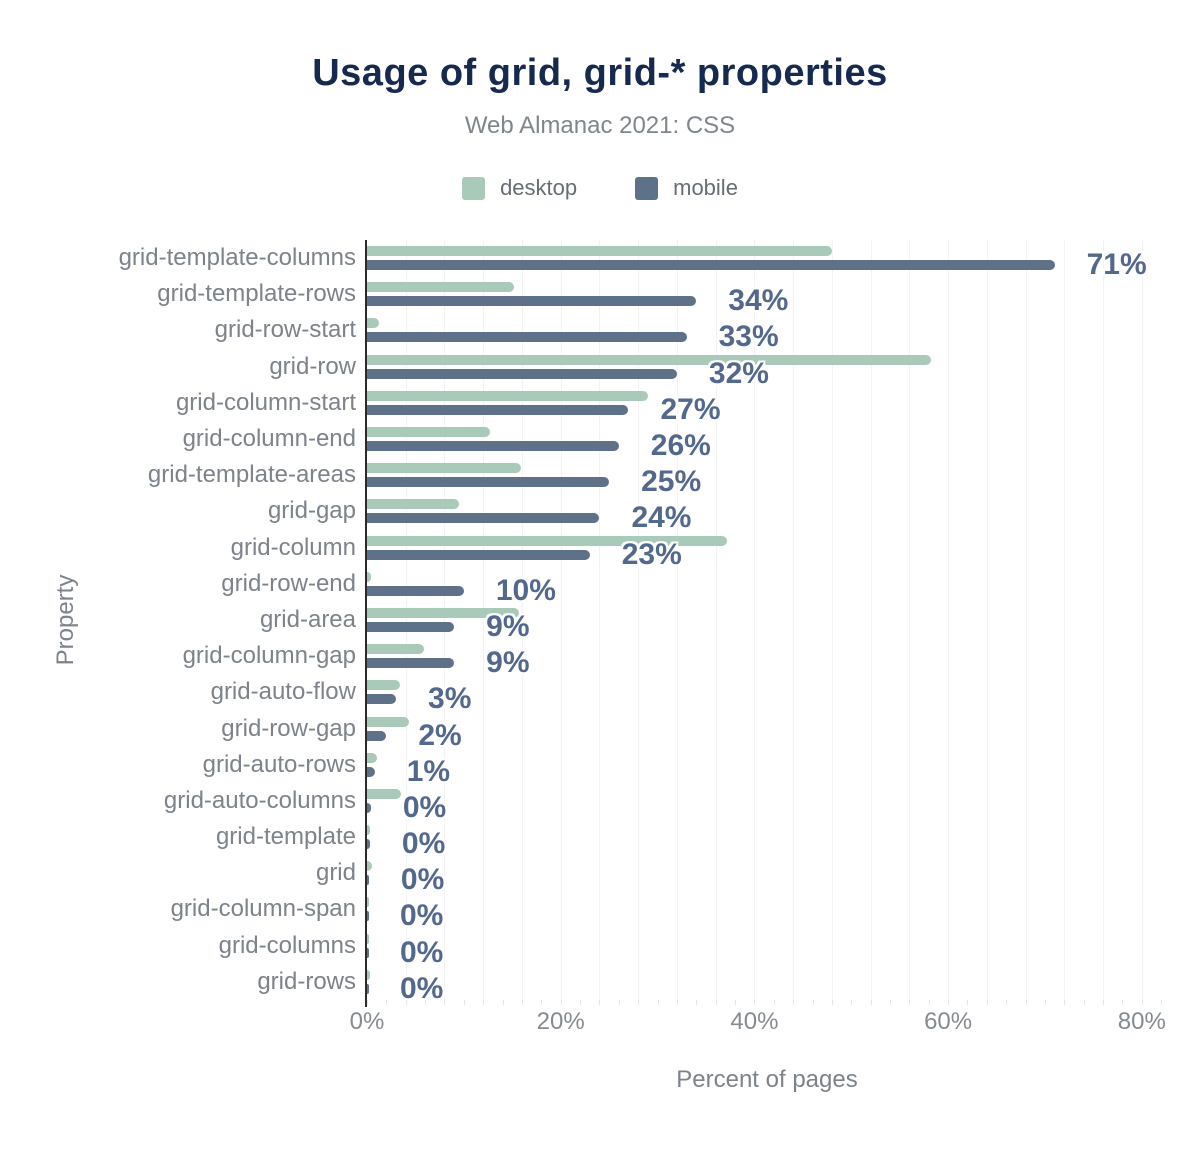  I want to click on bar-row: 32%, so click(767, 369).